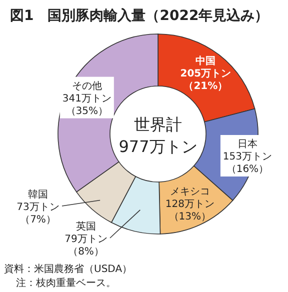 This screenshot has width=288, height=292. Describe the element at coordinates (38, 214) in the screenshot. I see `data-label: 73万トン（7%）` at that location.